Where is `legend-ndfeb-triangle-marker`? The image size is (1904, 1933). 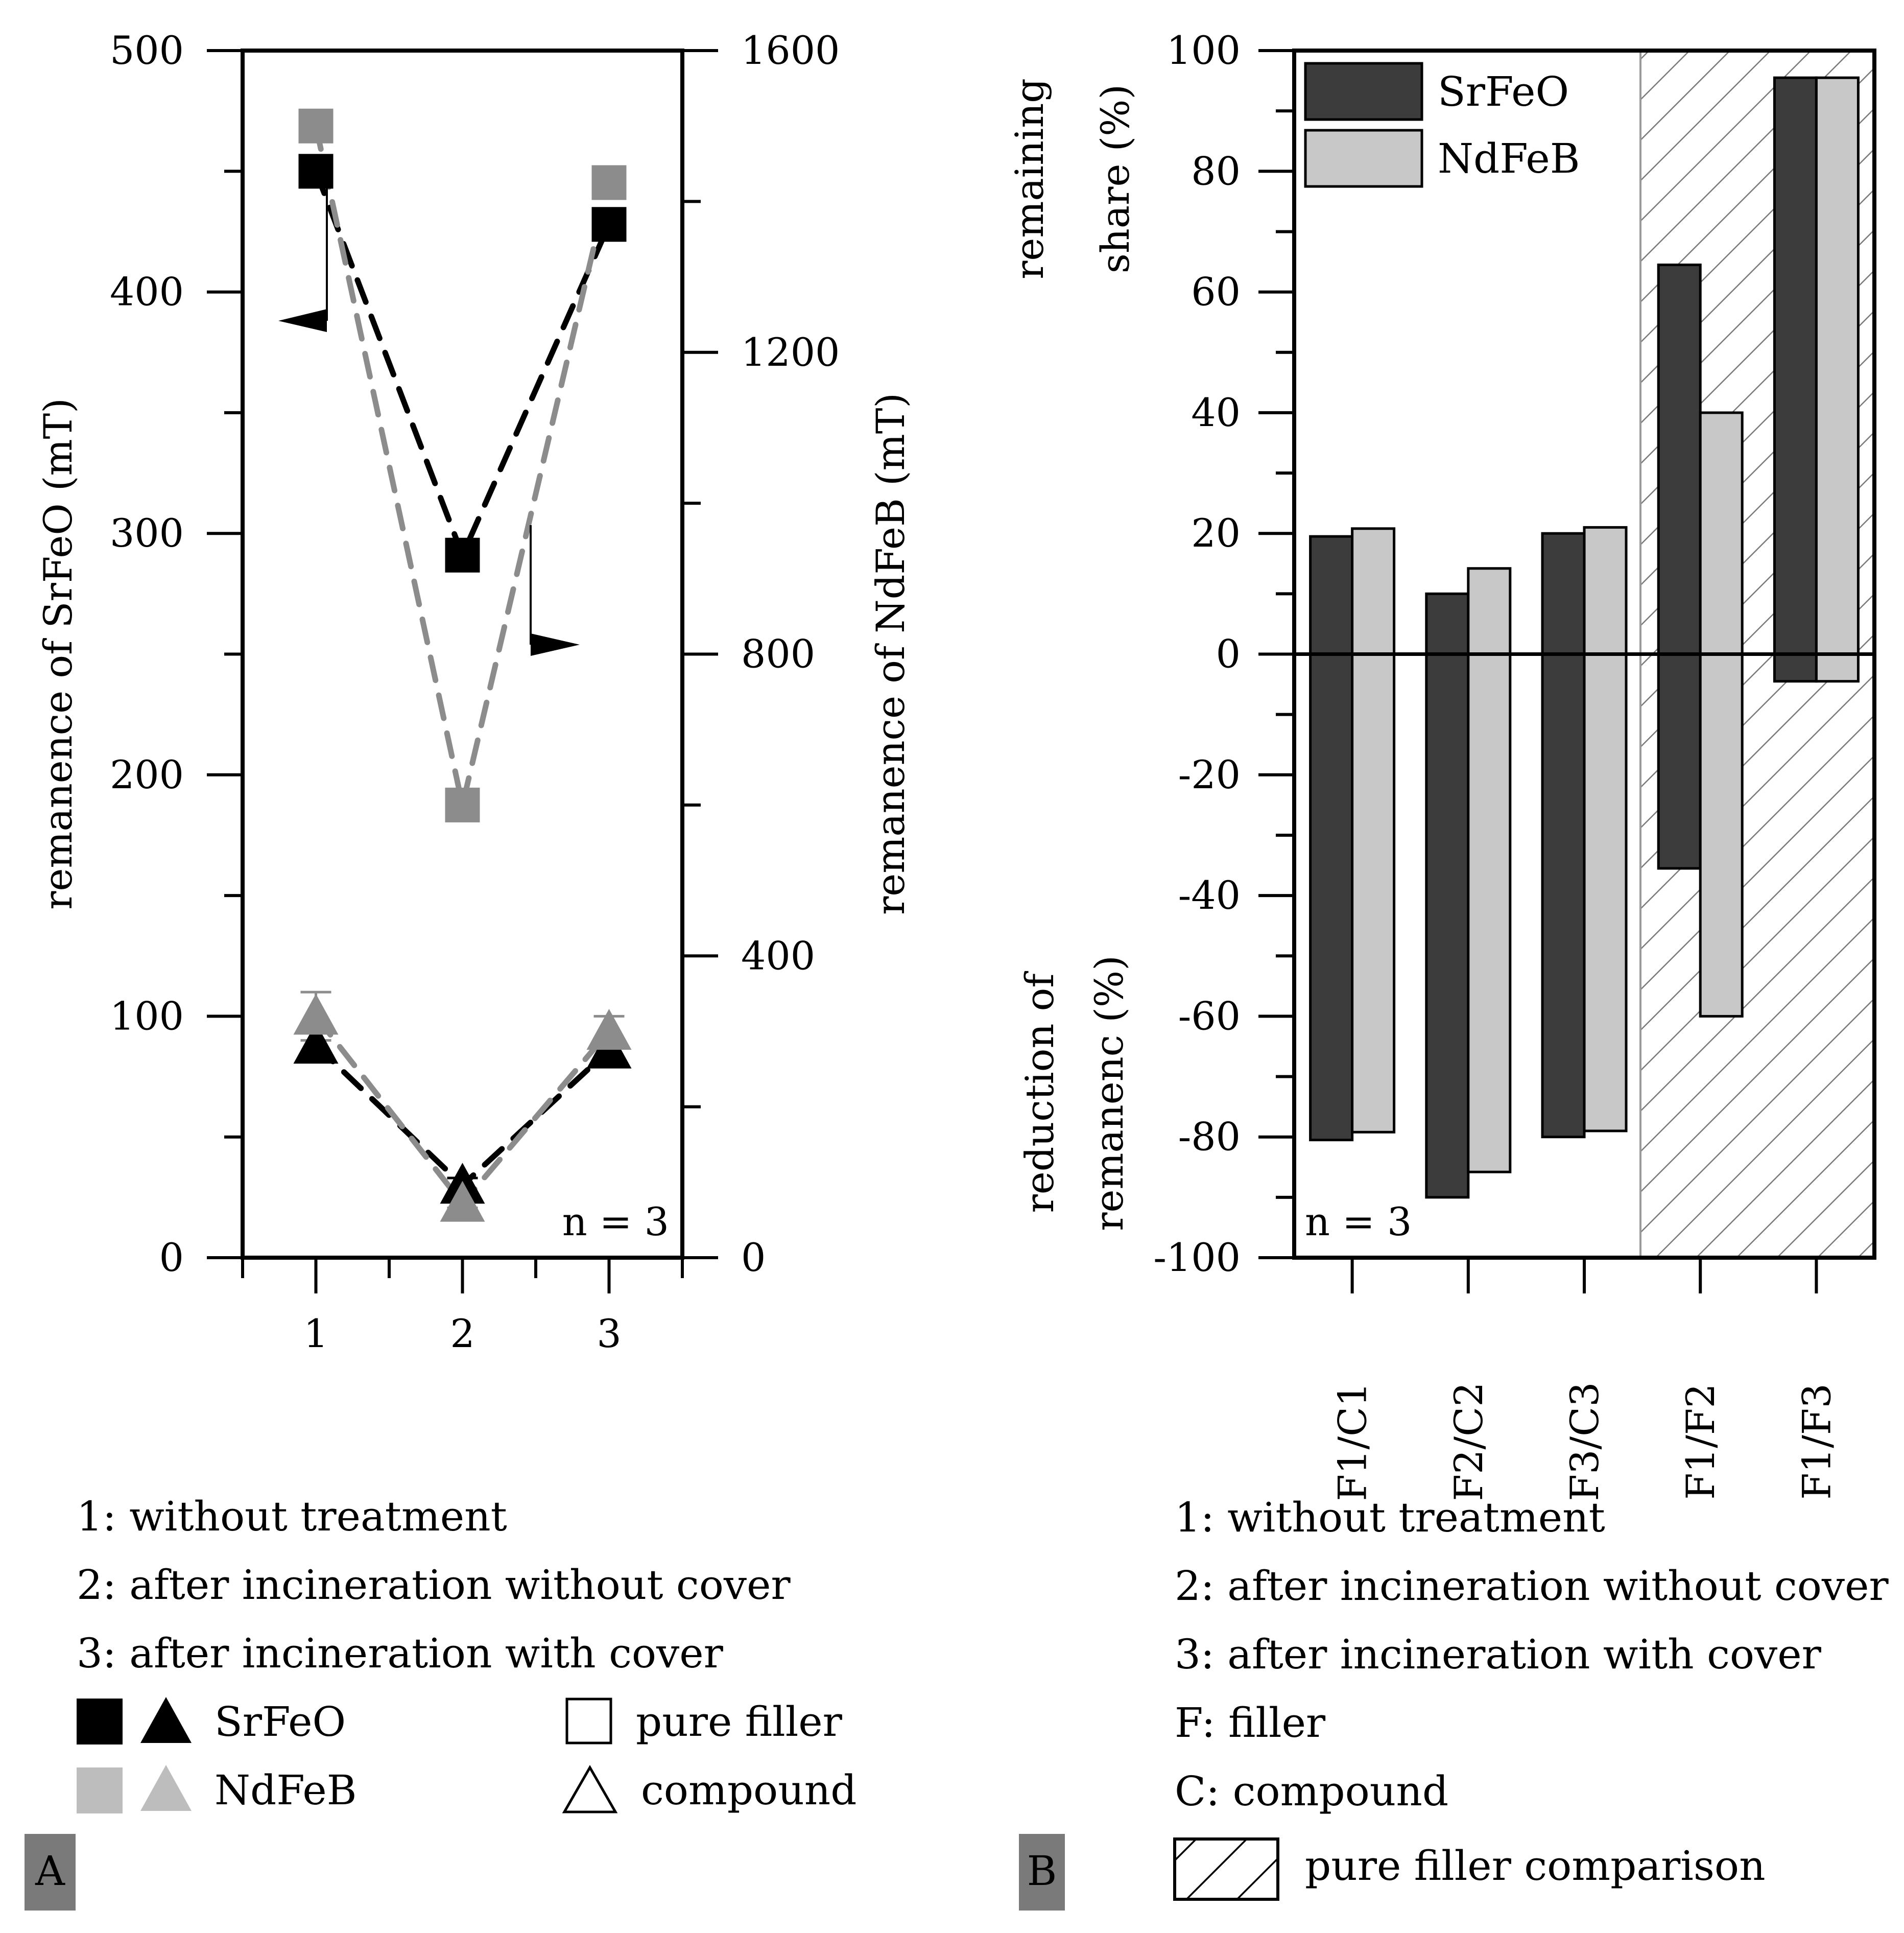
legend-ndfeb-triangle-marker is located at coordinates (166, 1788).